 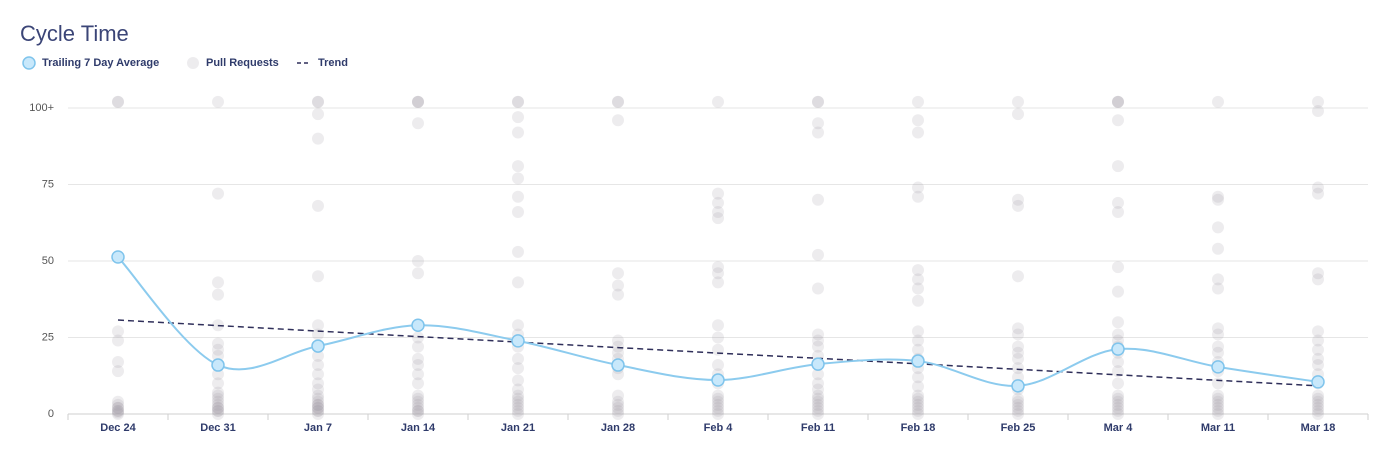 What do you see at coordinates (48, 184) in the screenshot?
I see `y-tick-label: 75` at bounding box center [48, 184].